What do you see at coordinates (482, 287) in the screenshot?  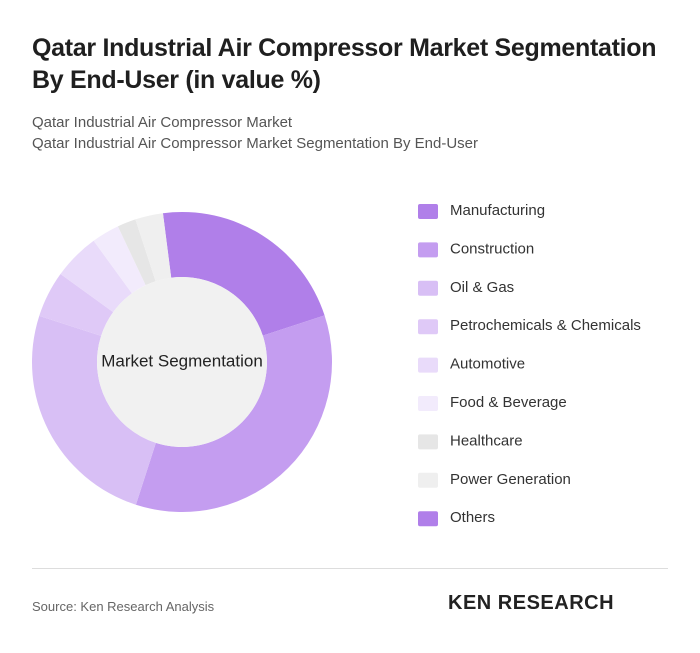 I see `legend-label: Oil & Gas` at bounding box center [482, 287].